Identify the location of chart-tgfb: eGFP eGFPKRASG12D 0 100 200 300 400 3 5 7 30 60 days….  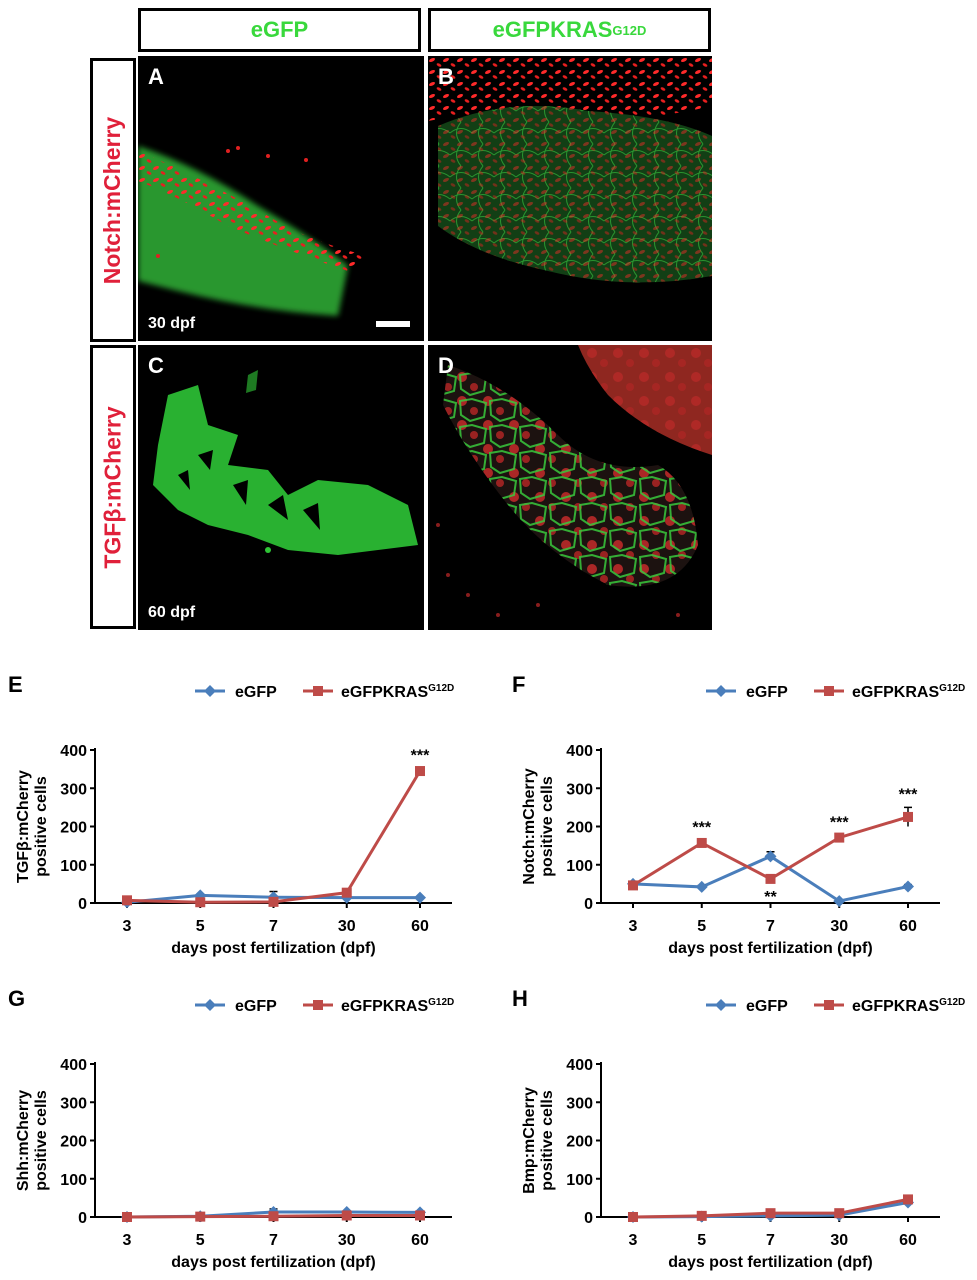
(234, 820).